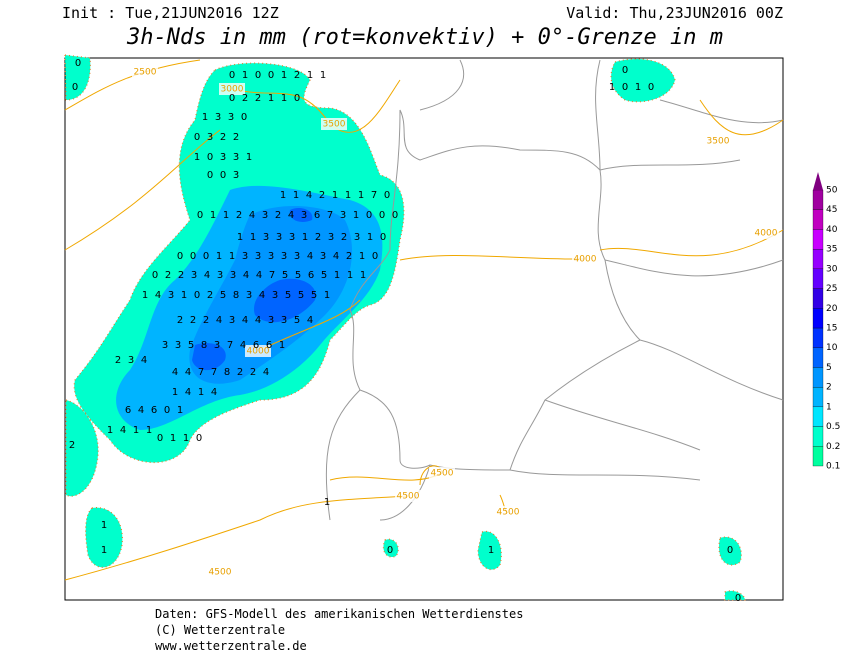 The width and height of the screenshot is (850, 657). What do you see at coordinates (833, 447) in the screenshot?
I see `legend-label: 0.2` at bounding box center [833, 447].